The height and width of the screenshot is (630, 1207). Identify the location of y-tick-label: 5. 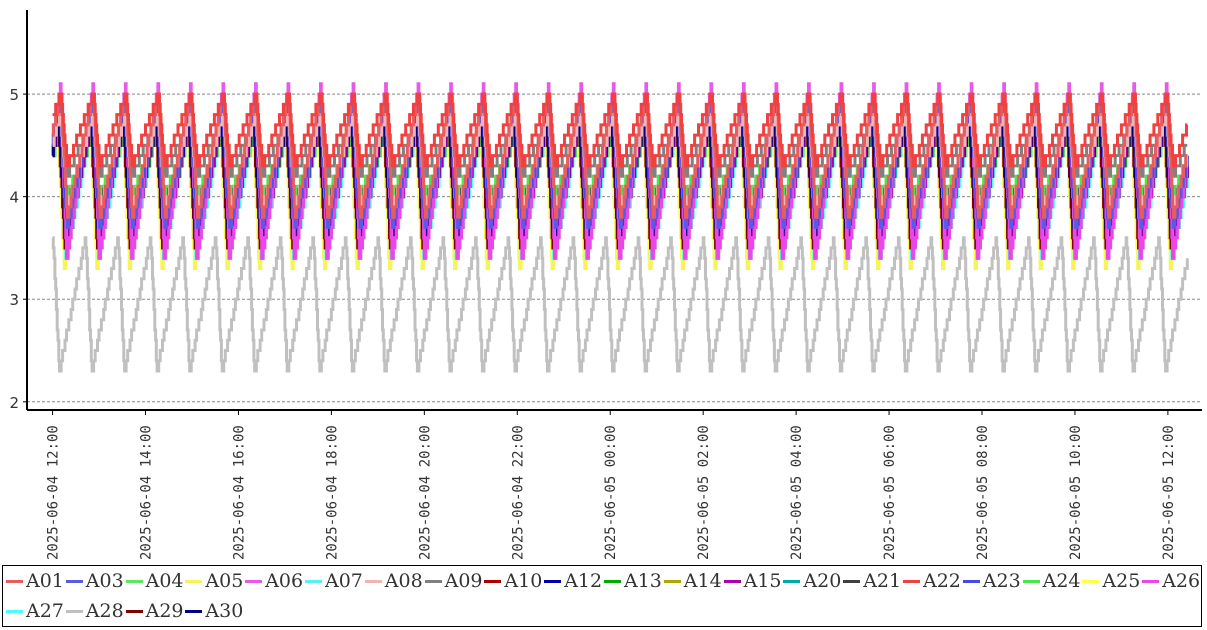
(14, 95).